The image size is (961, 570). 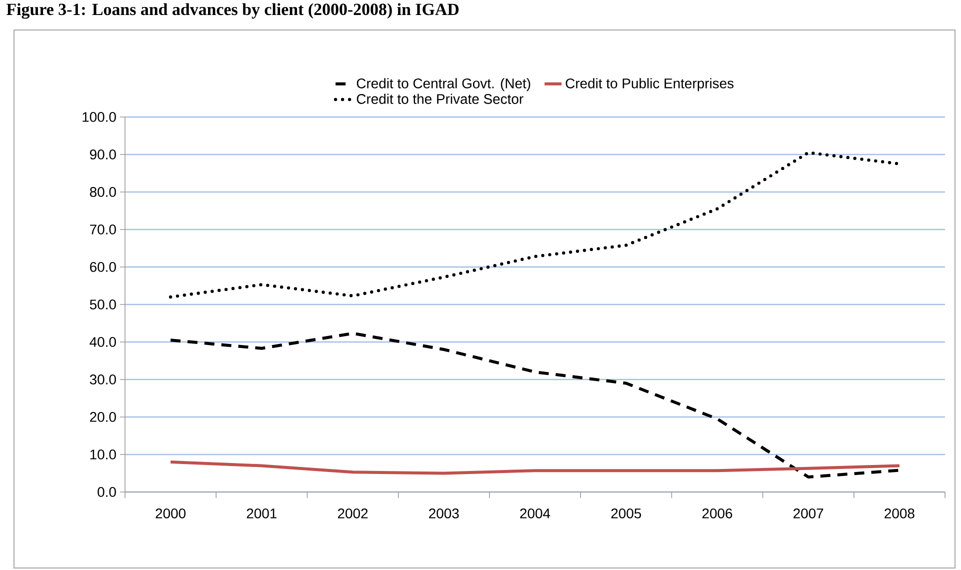 What do you see at coordinates (171, 513) in the screenshot?
I see `x-tick-label: 2000` at bounding box center [171, 513].